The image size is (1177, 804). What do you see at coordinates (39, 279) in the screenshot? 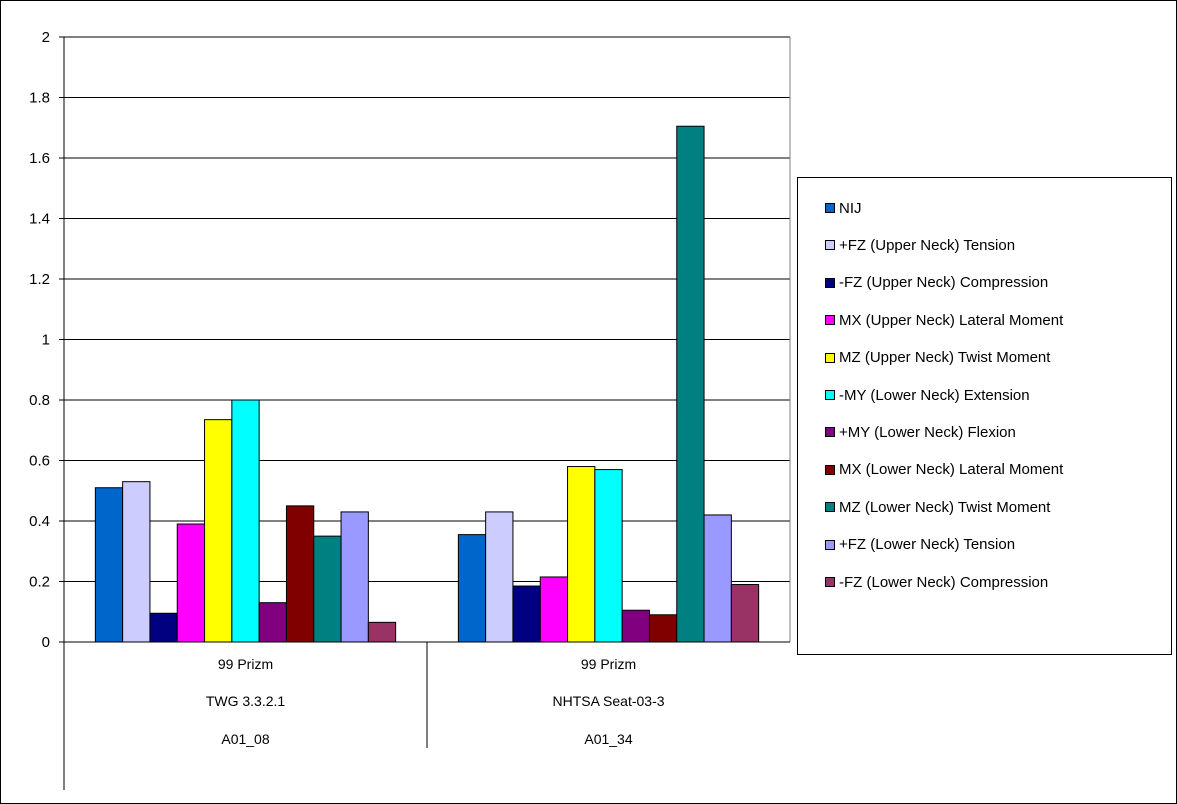
I see `y-tick-label: 1.2` at bounding box center [39, 279].